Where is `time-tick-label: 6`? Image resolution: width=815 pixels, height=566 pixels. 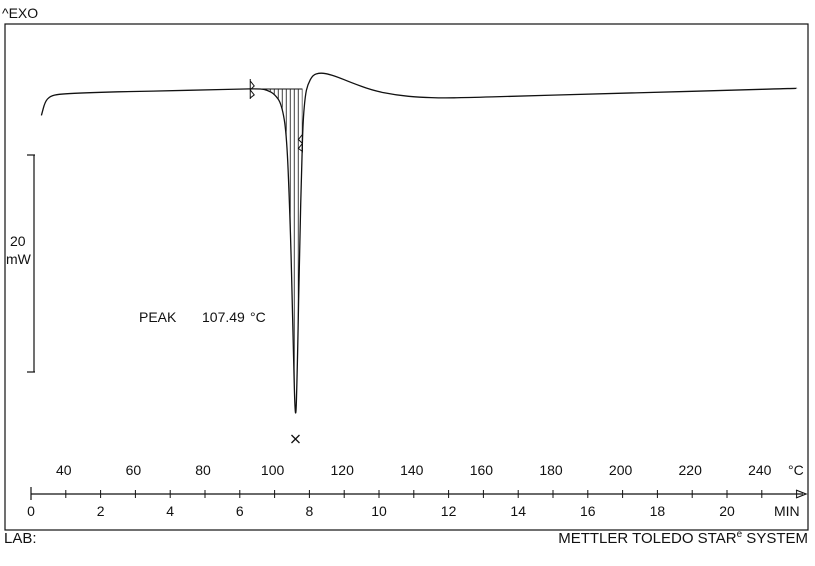
time-tick-label: 6 is located at coordinates (240, 511).